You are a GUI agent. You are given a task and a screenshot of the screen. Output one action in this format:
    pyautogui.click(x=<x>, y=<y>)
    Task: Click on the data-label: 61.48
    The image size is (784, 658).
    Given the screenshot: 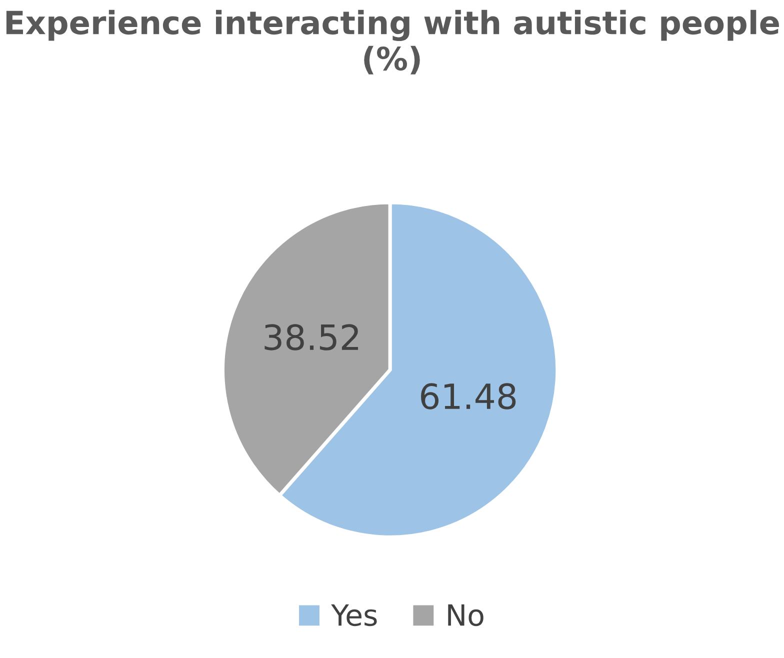 What is the action you would take?
    pyautogui.click(x=468, y=396)
    